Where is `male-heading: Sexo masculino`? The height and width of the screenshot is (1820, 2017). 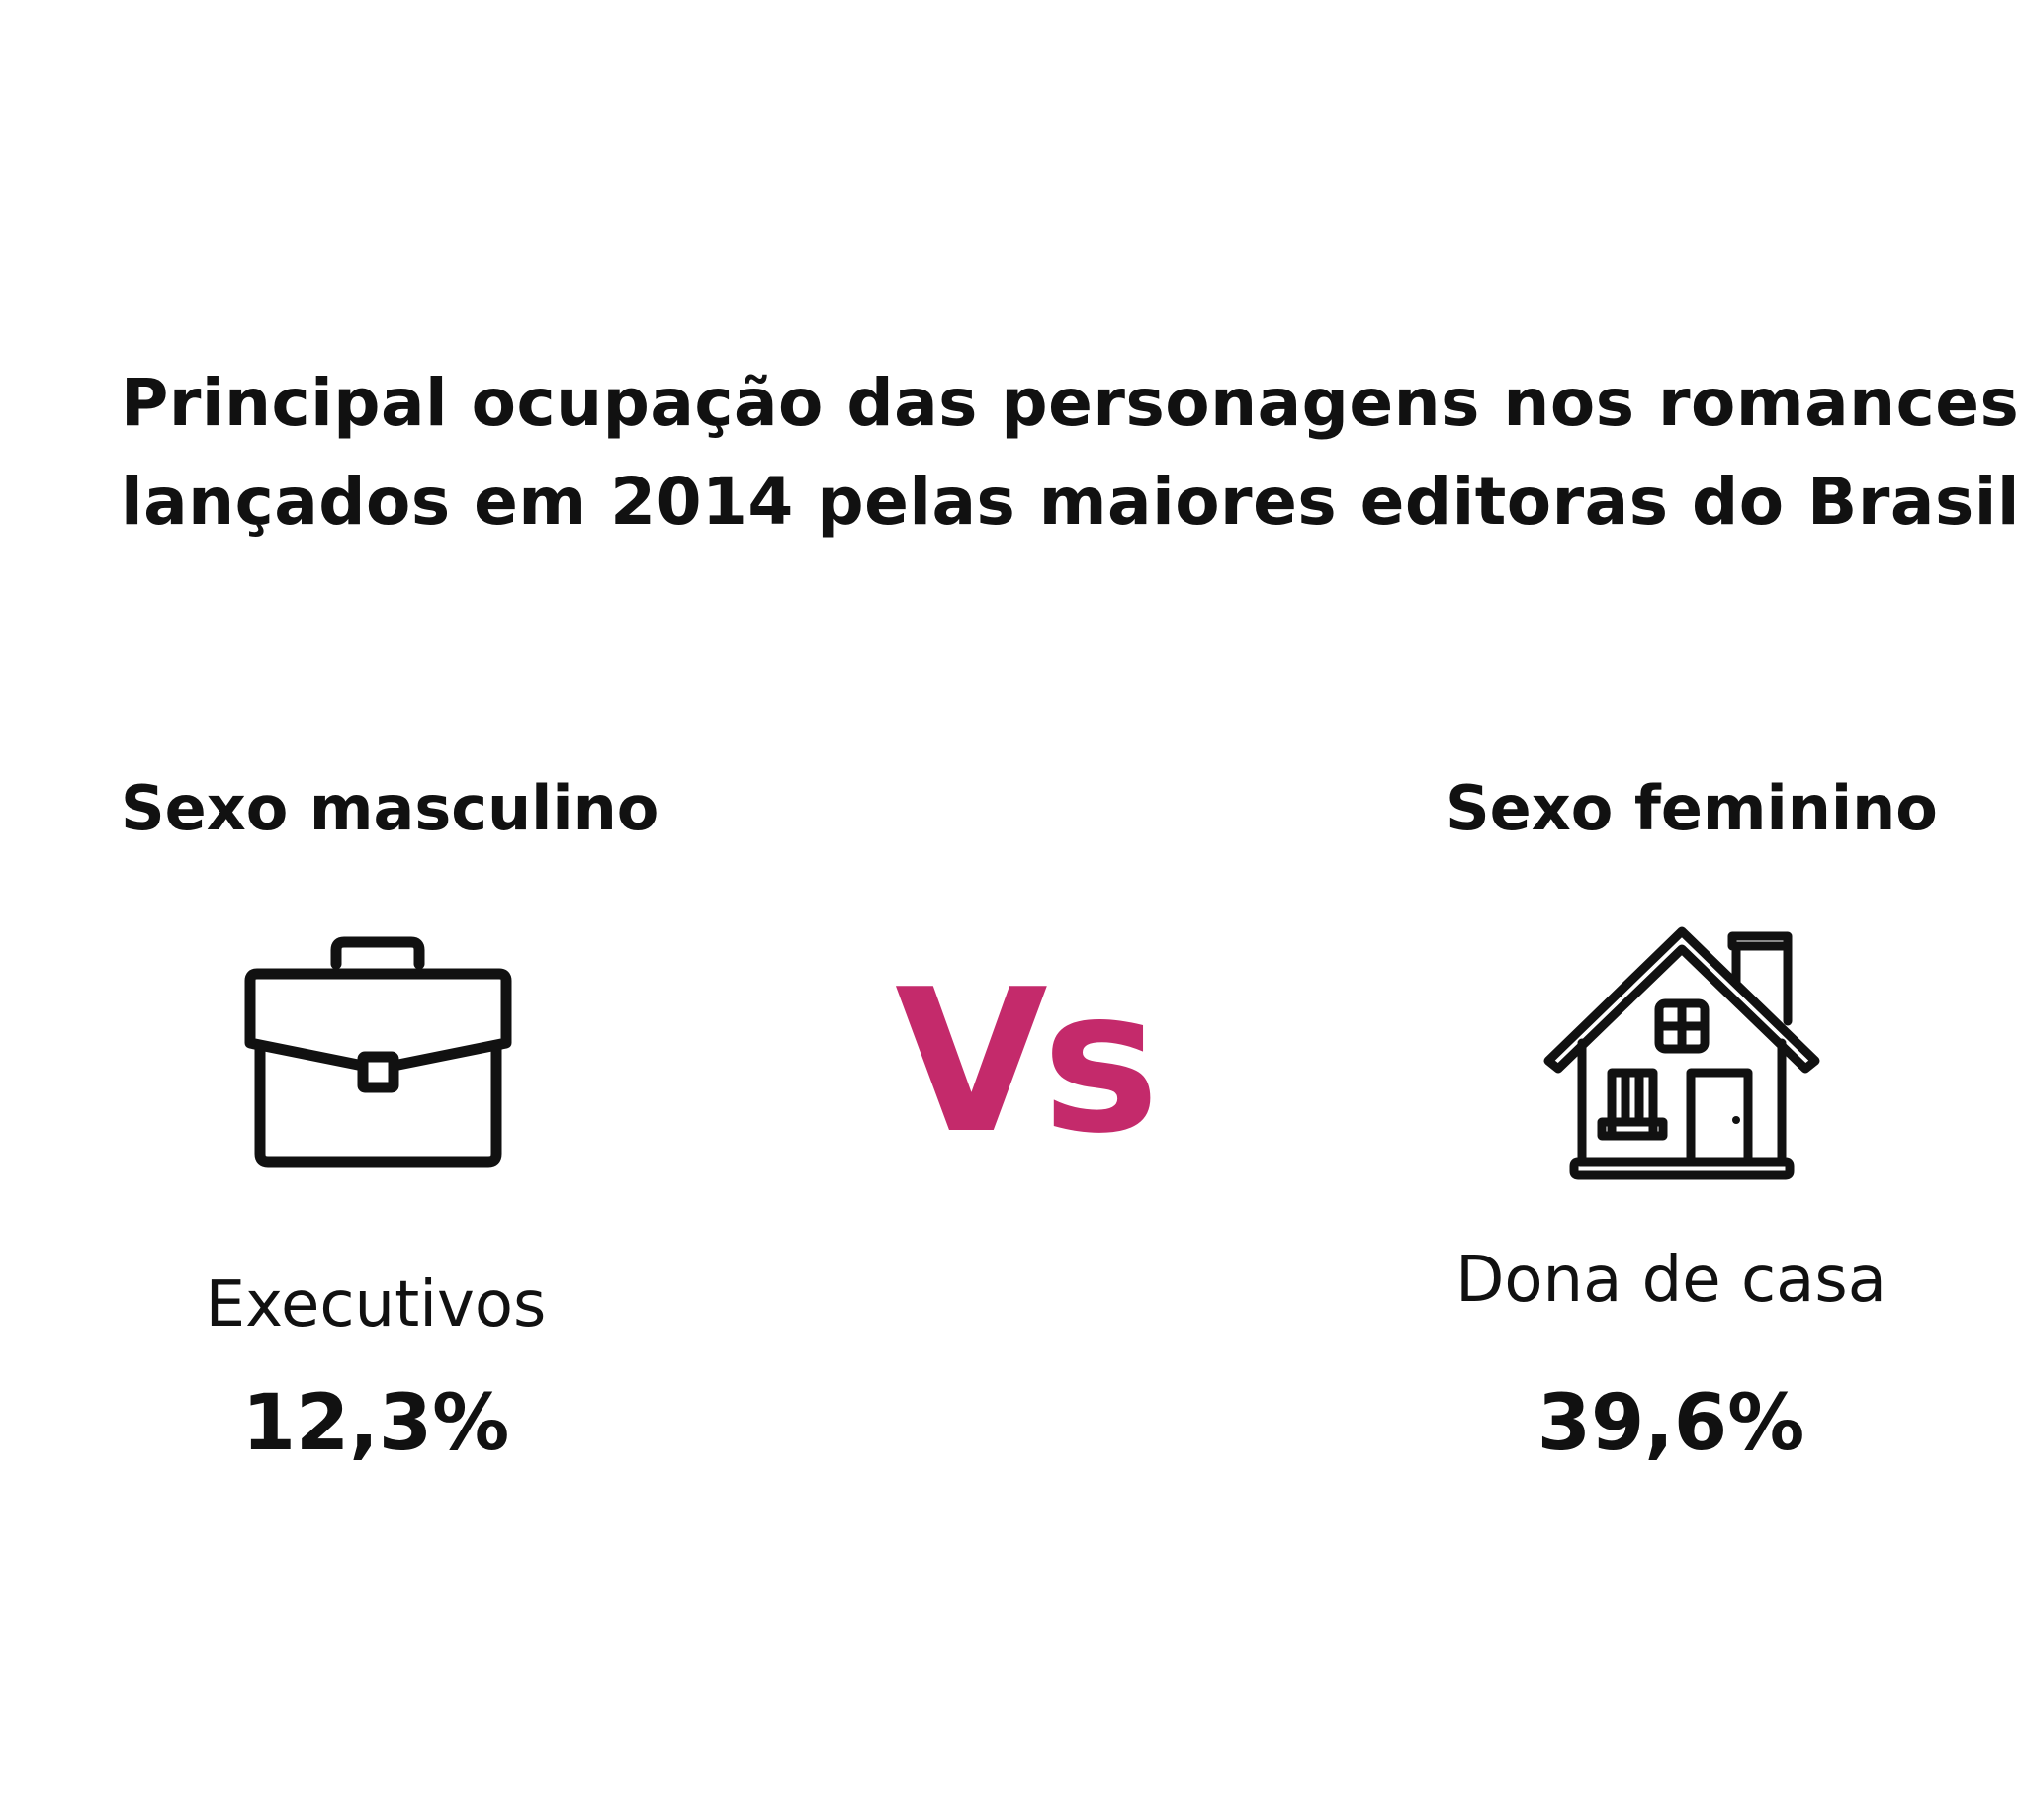
male-heading: Sexo masculino is located at coordinates (390, 808).